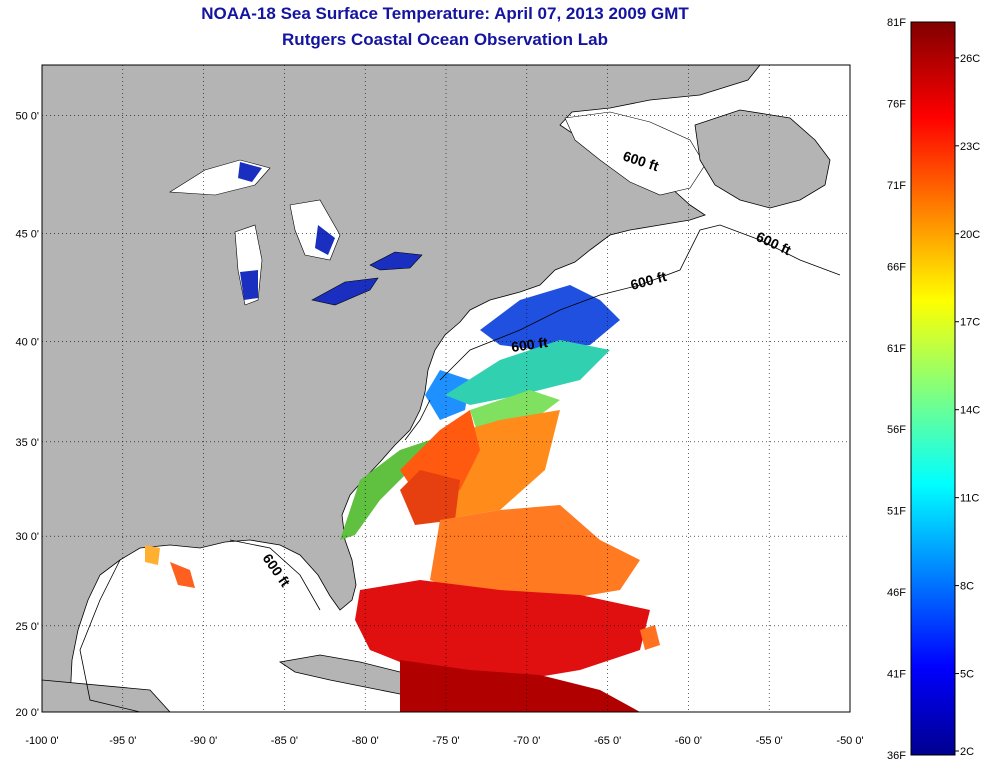 This screenshot has width=984, height=770. What do you see at coordinates (396, 261) in the screenshot?
I see `great-lake-ontario` at bounding box center [396, 261].